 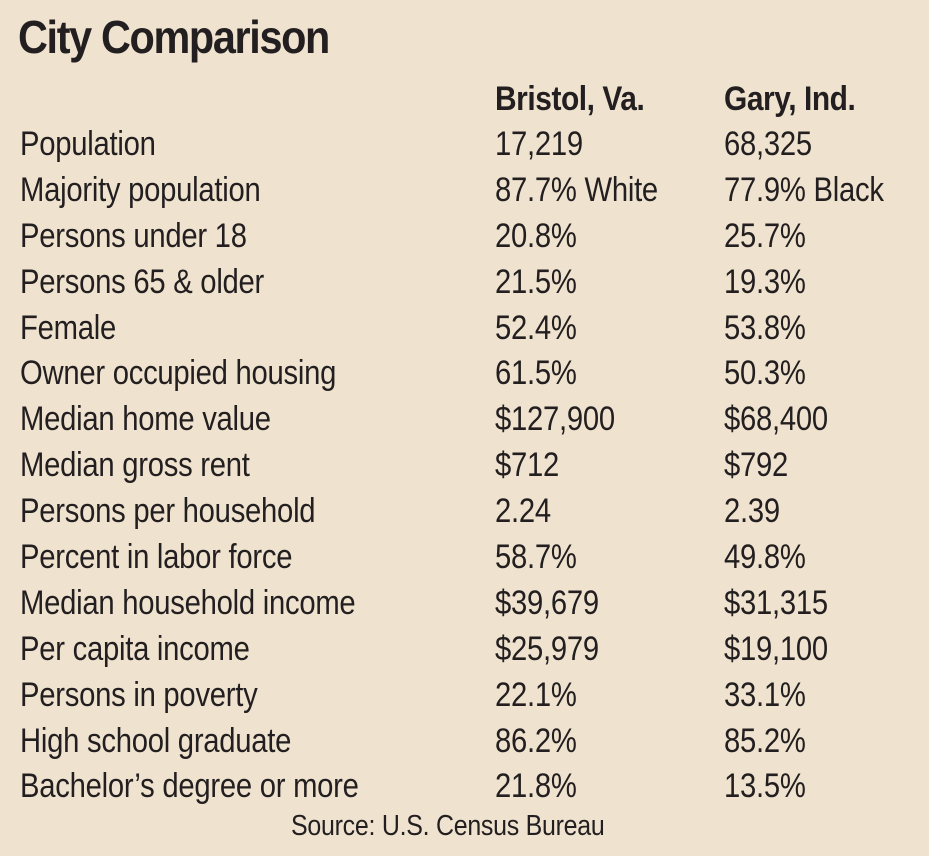 I want to click on gary-value: 53.8%, so click(x=765, y=327).